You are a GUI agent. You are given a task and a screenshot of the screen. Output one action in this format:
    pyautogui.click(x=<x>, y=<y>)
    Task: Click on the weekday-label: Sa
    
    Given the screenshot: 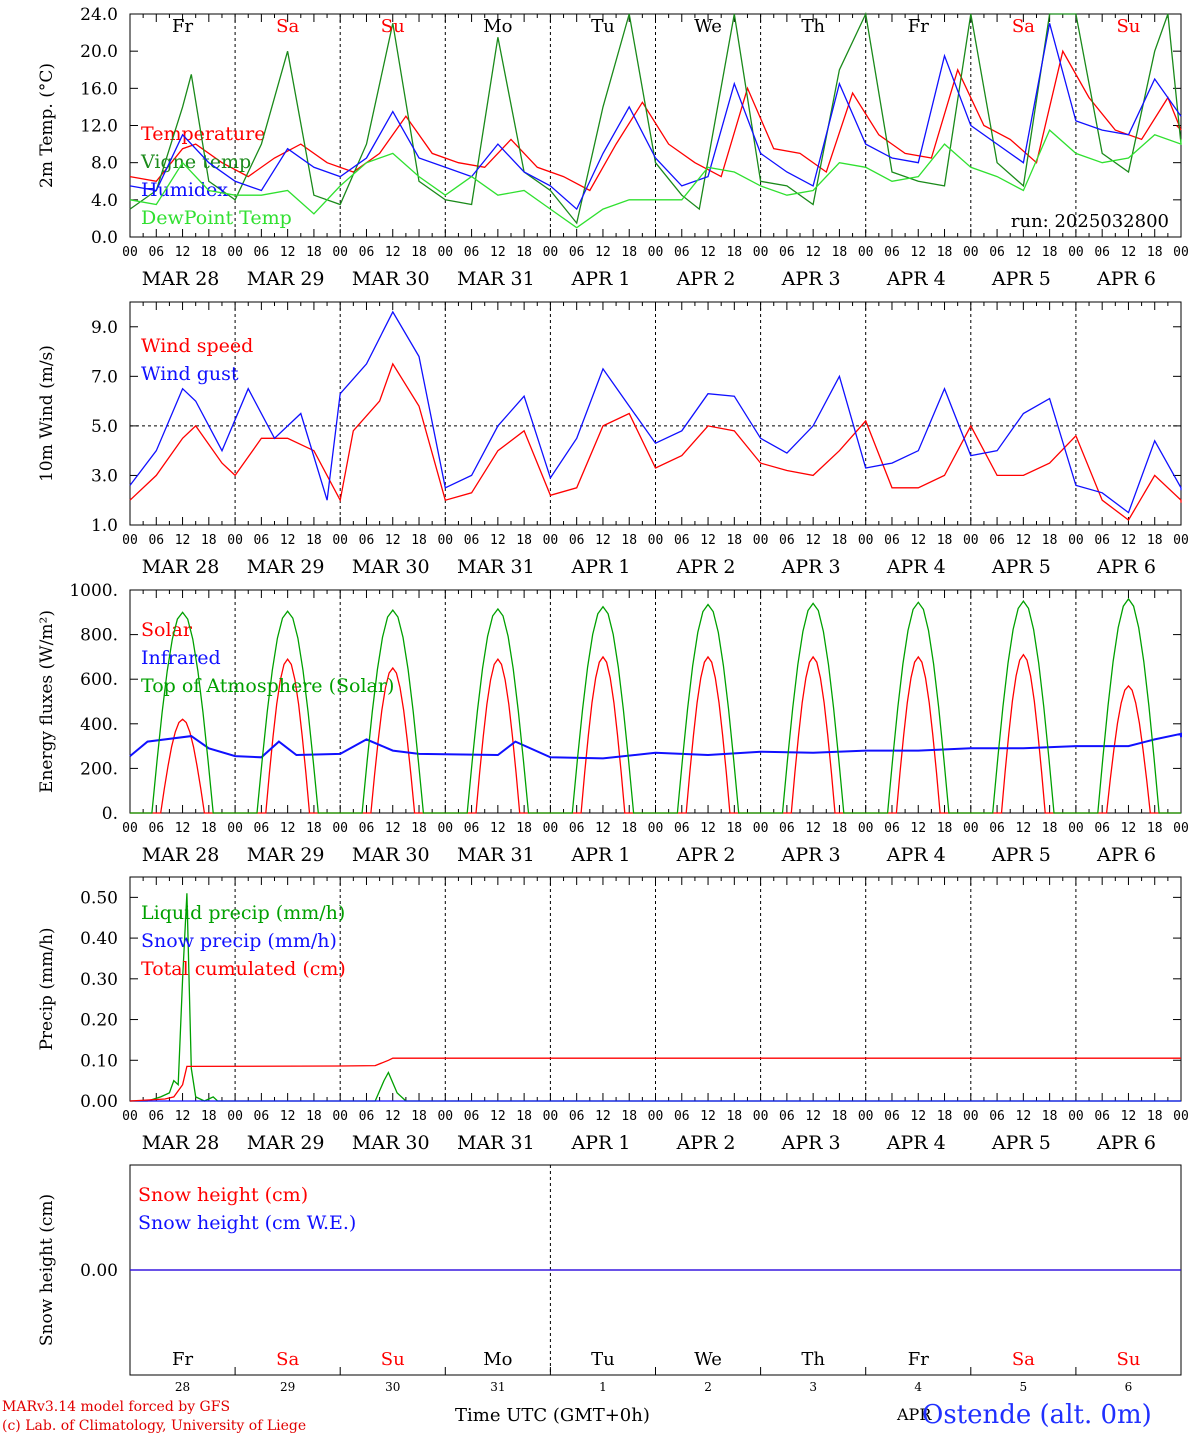 What is the action you would take?
    pyautogui.click(x=1023, y=1359)
    